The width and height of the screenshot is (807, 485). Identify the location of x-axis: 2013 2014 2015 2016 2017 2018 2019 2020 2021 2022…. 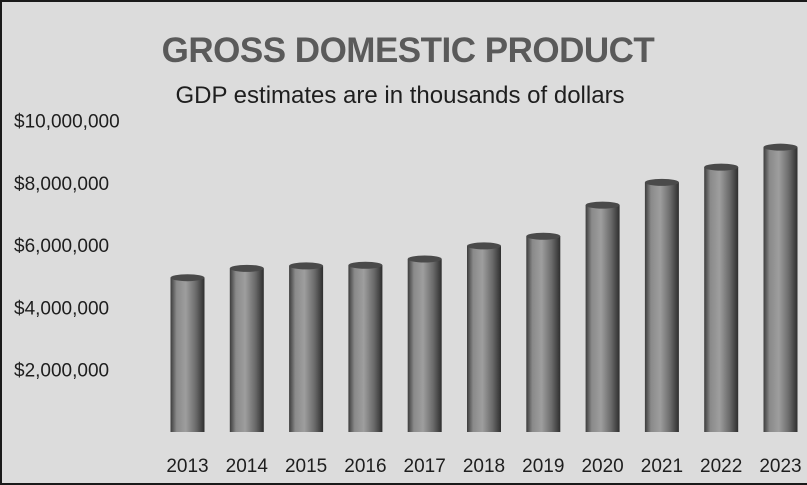
(483, 466).